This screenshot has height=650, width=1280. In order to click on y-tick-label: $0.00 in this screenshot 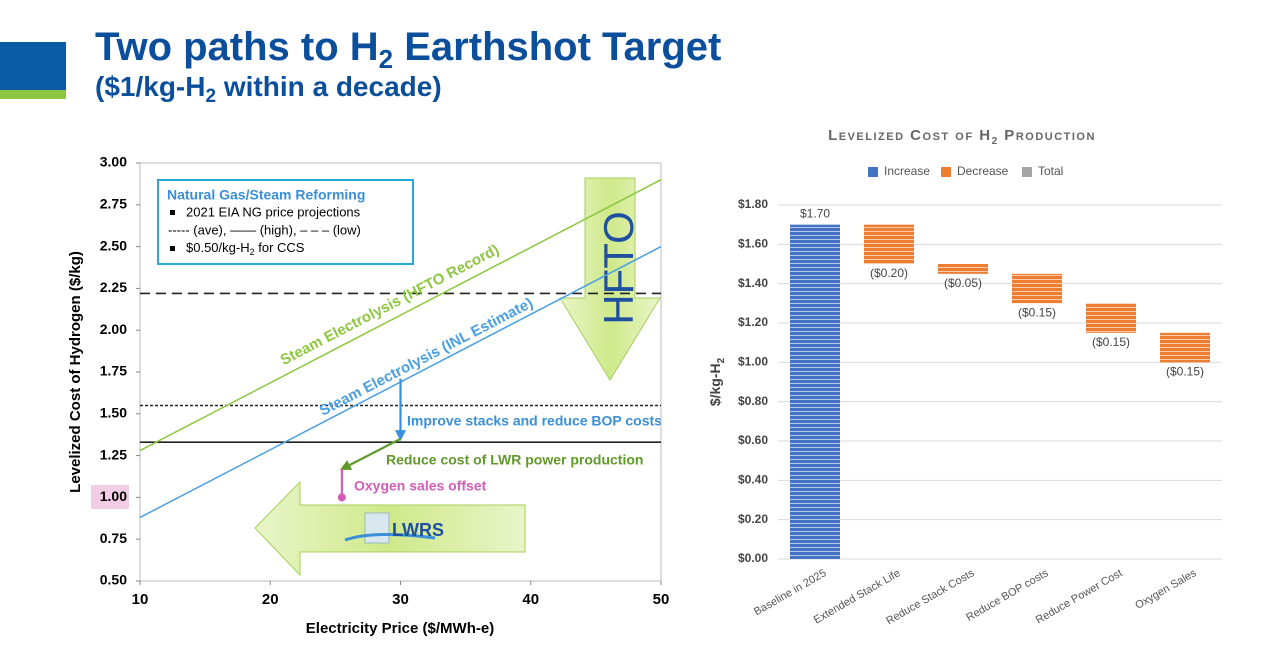, I will do `click(753, 558)`.